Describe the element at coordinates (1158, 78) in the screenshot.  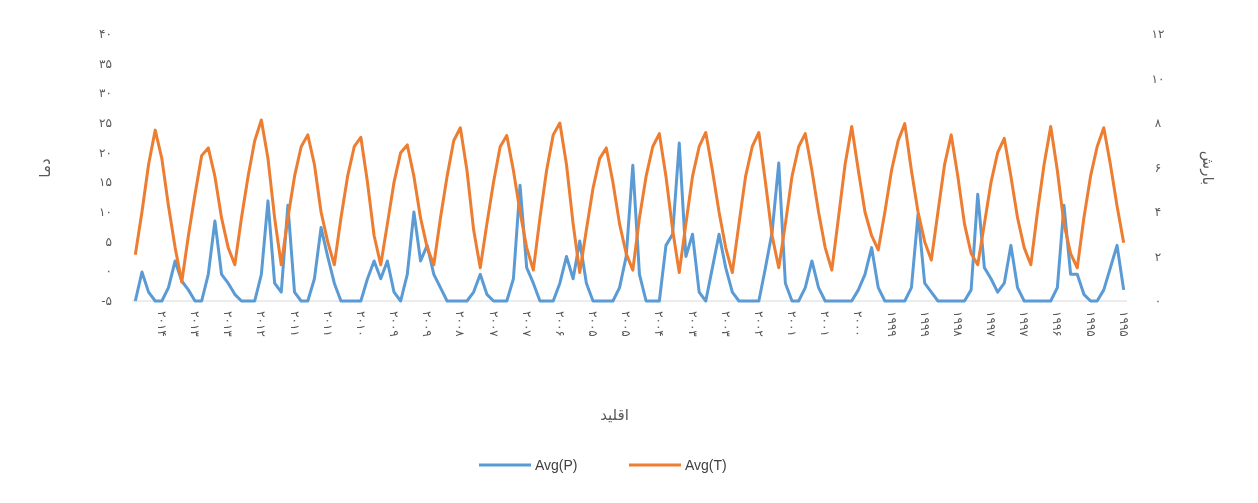
I see `y2-tick-label: ۱۰` at that location.